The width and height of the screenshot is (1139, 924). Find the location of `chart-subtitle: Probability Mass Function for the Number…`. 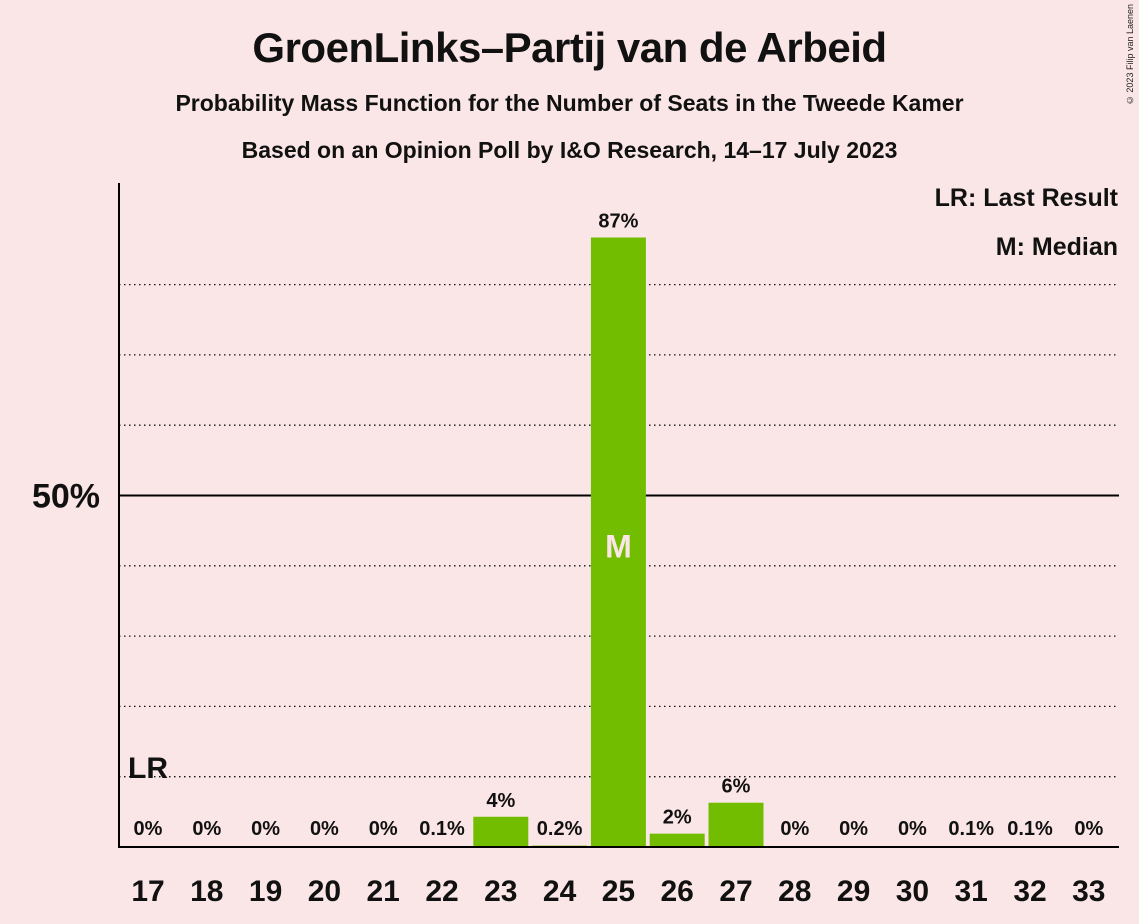

chart-subtitle: Probability Mass Function for the Number… is located at coordinates (569, 103).